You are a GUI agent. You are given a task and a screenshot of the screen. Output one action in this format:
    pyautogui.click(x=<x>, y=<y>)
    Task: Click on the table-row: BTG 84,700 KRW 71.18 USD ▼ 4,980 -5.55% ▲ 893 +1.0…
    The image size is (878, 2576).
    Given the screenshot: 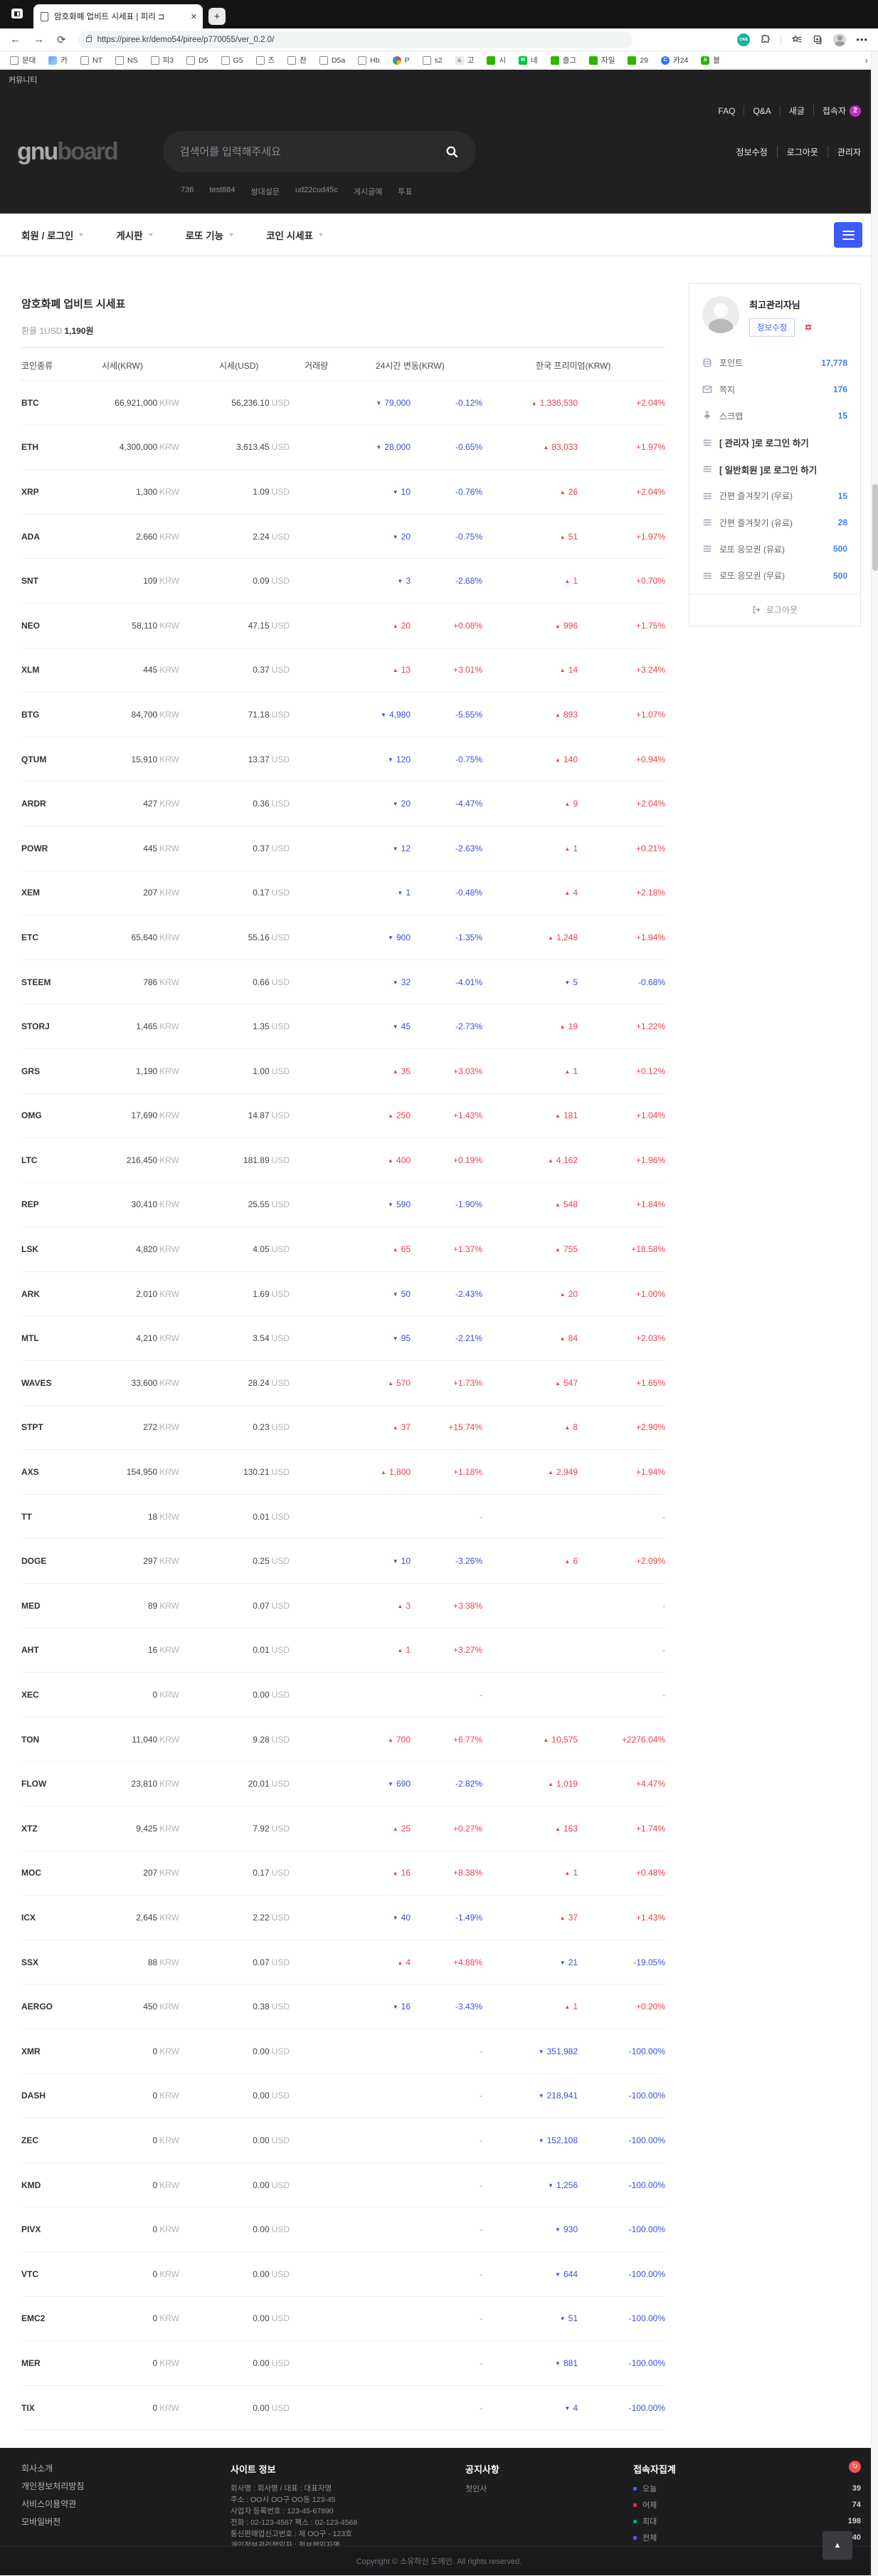 What is the action you would take?
    pyautogui.click(x=343, y=715)
    